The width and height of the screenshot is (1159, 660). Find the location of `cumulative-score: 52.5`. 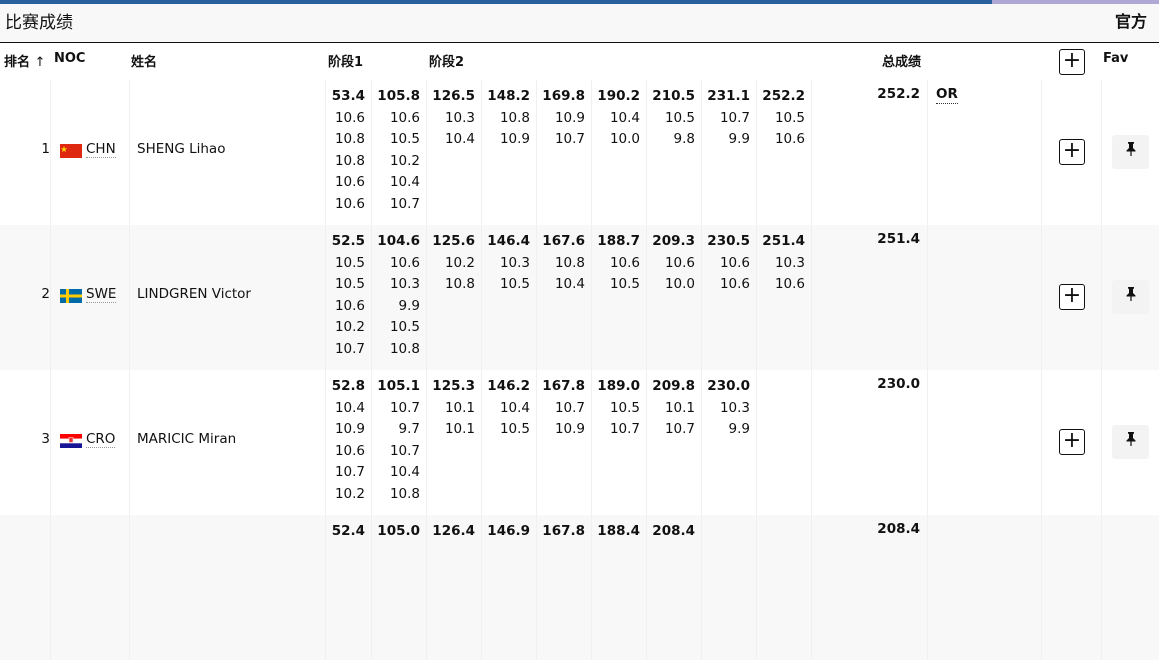

cumulative-score: 52.5 is located at coordinates (348, 241).